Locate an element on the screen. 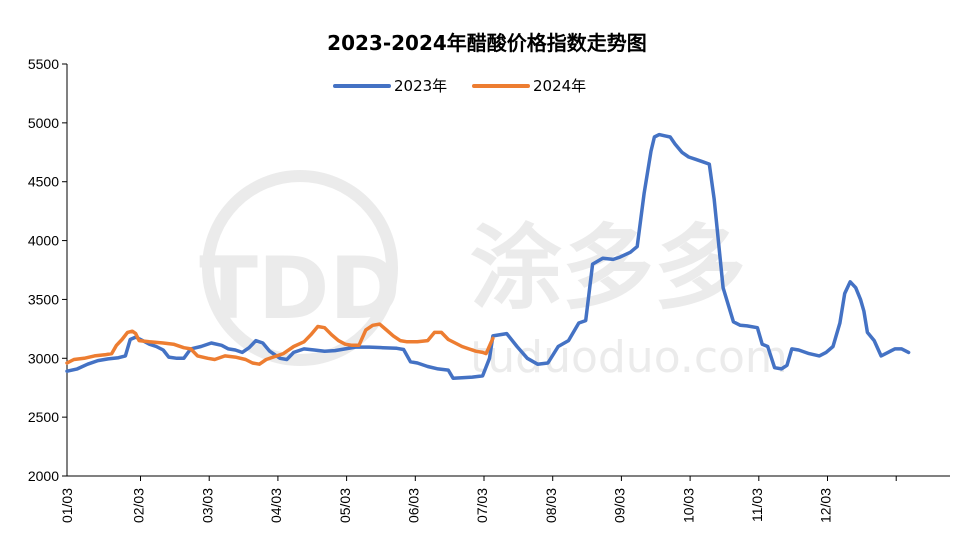 The width and height of the screenshot is (955, 542). x-tick-label: 09/03 is located at coordinates (620, 505).